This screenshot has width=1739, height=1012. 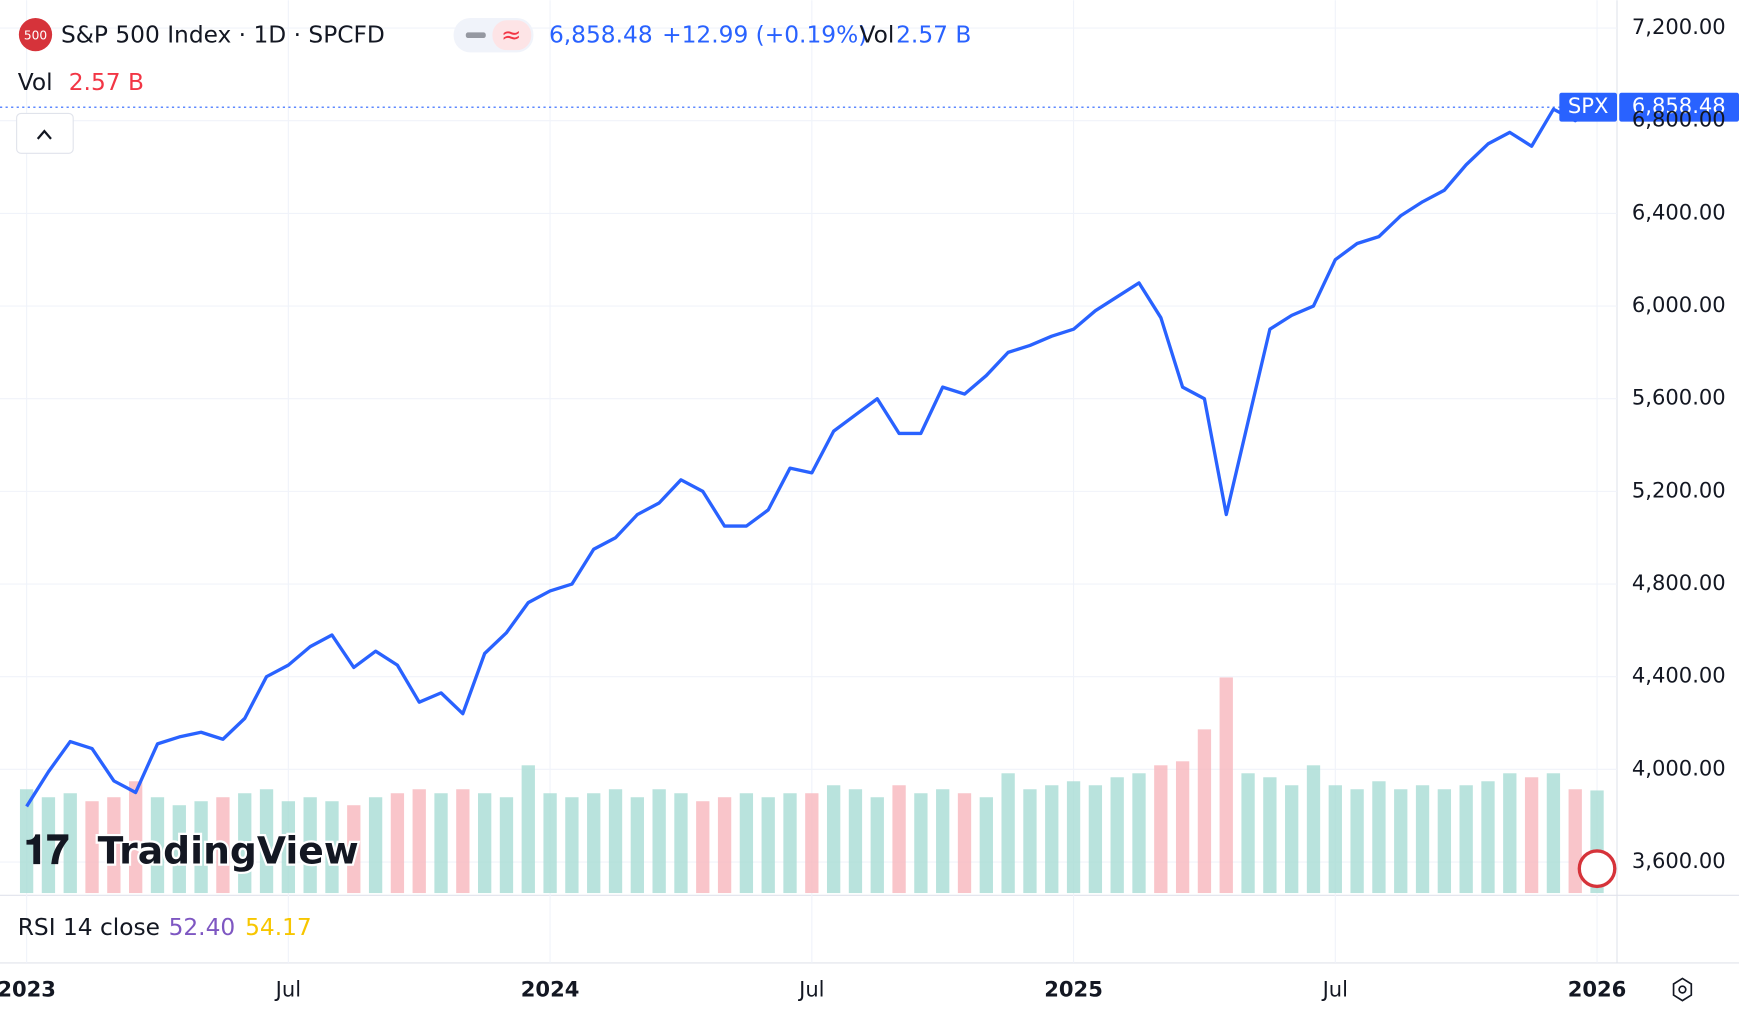 I want to click on y-tick-label: 7,200.00, so click(x=1679, y=26).